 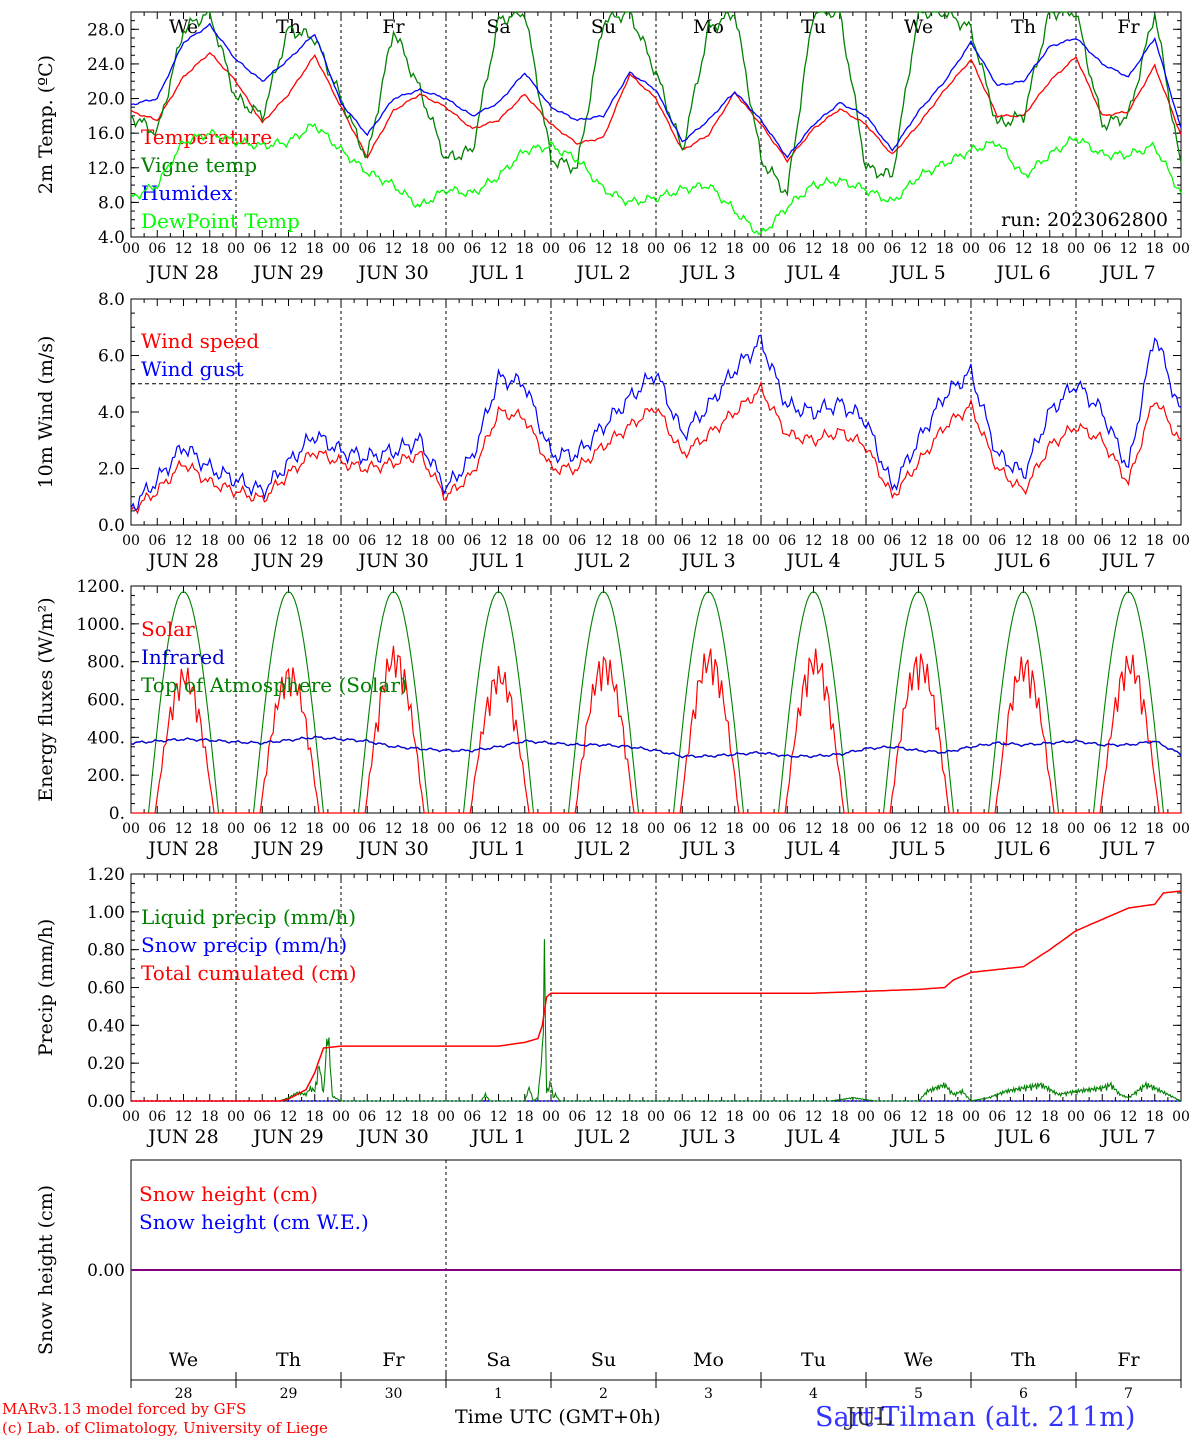 What do you see at coordinates (46, 988) in the screenshot?
I see `y-axis-title: Precip (mm/h)` at bounding box center [46, 988].